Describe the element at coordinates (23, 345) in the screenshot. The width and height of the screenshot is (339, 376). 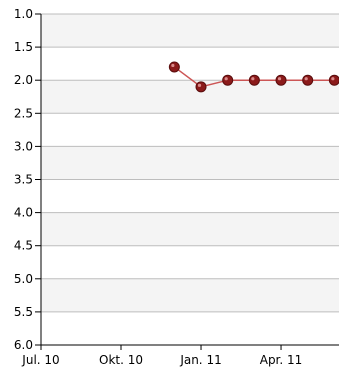
I see `y-tick-label: 6.0` at that location.